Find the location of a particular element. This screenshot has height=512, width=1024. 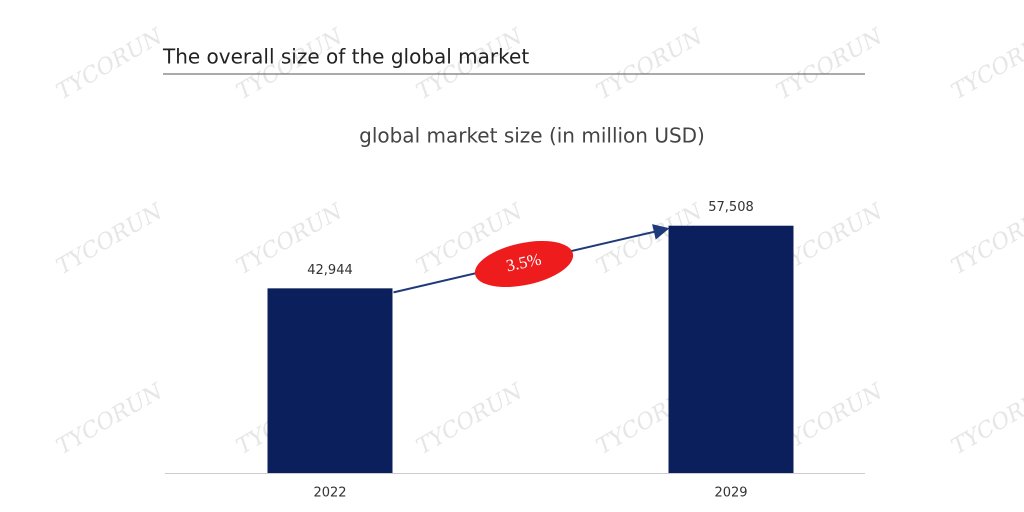

value-label: 57,508 is located at coordinates (731, 207).